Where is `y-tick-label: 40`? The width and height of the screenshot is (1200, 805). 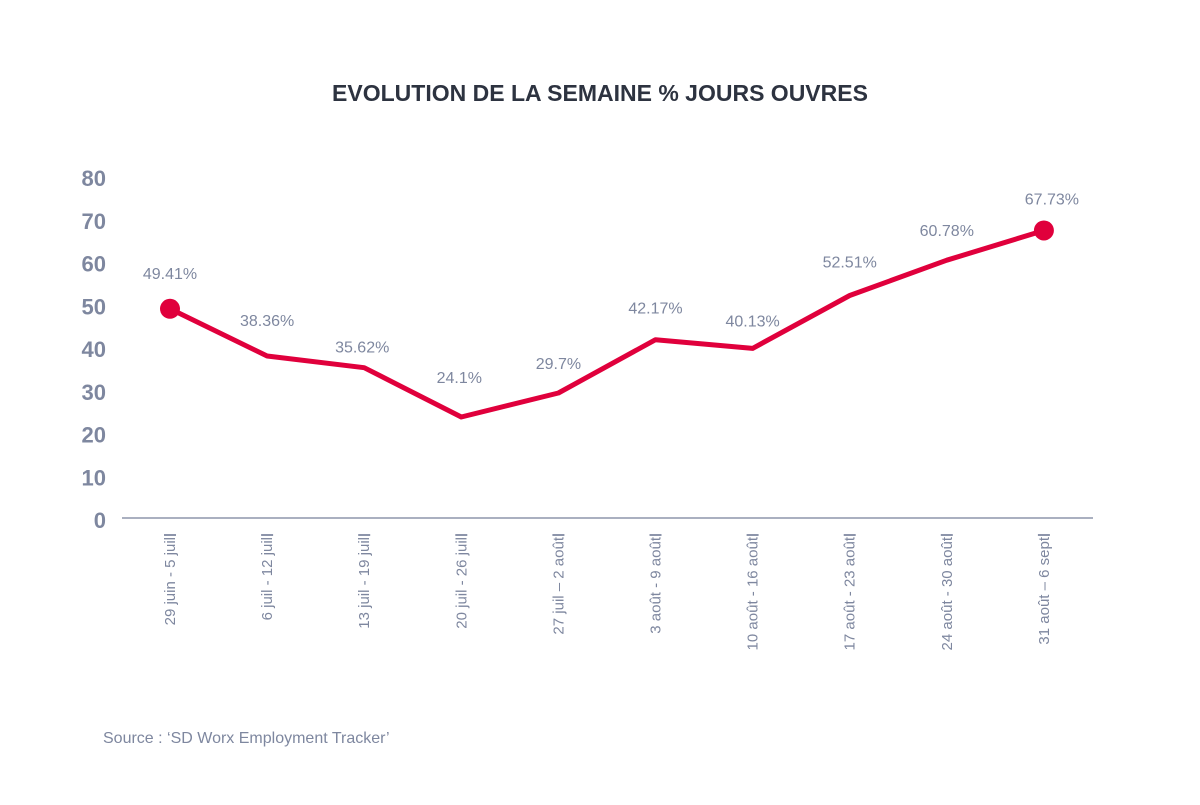
y-tick-label: 40 is located at coordinates (94, 349).